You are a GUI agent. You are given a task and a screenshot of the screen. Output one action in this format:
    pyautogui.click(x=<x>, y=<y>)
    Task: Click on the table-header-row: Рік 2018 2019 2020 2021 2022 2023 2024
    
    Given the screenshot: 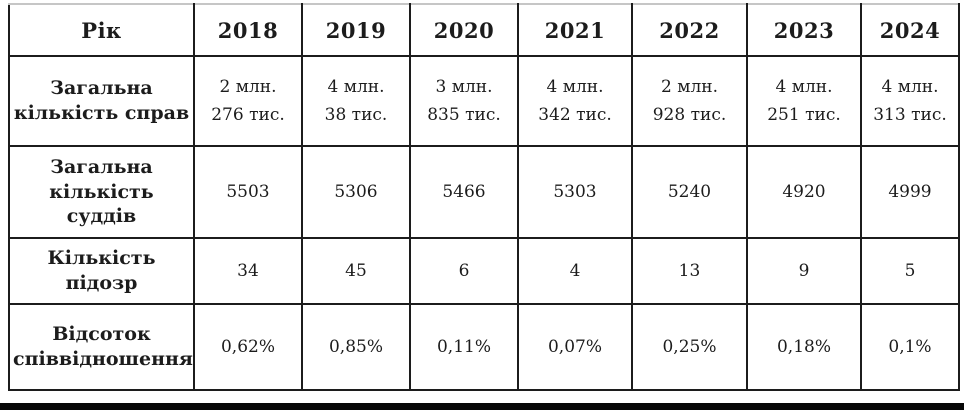 What is the action you would take?
    pyautogui.click(x=484, y=30)
    